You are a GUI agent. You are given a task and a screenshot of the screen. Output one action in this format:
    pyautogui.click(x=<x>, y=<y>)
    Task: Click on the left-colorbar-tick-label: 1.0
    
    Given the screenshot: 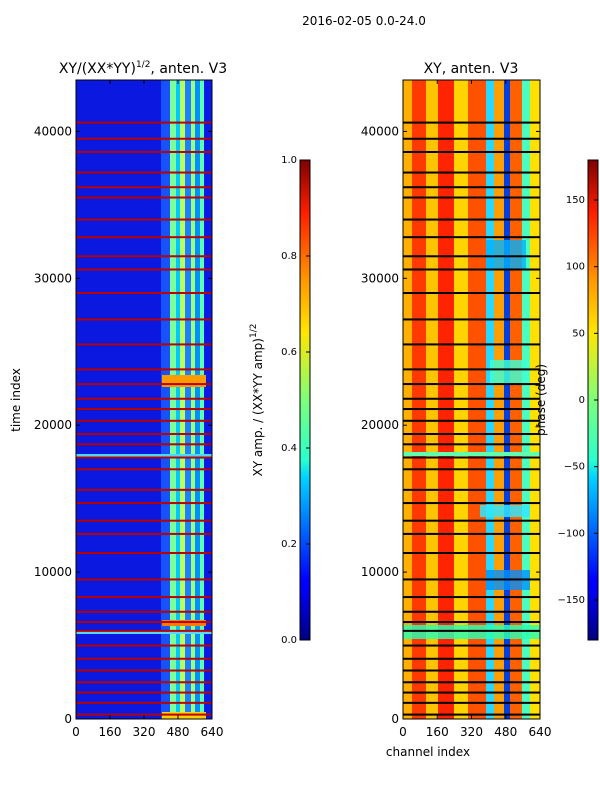 What is the action you would take?
    pyautogui.click(x=289, y=160)
    